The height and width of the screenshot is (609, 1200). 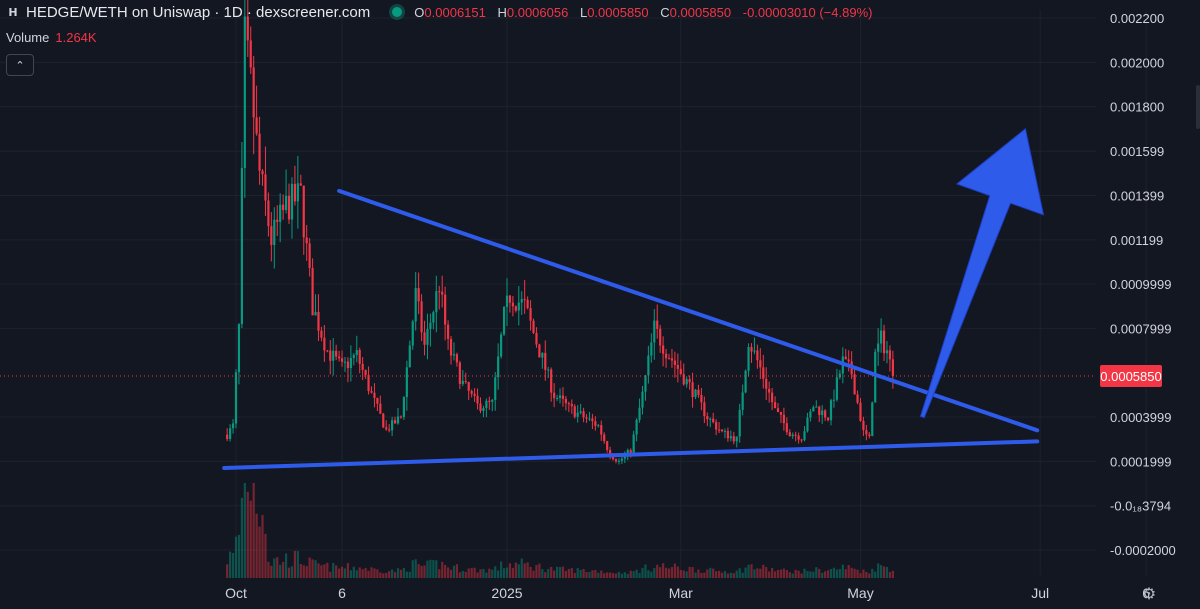 I want to click on price-axis-label: 0.0009999, so click(x=1140, y=284).